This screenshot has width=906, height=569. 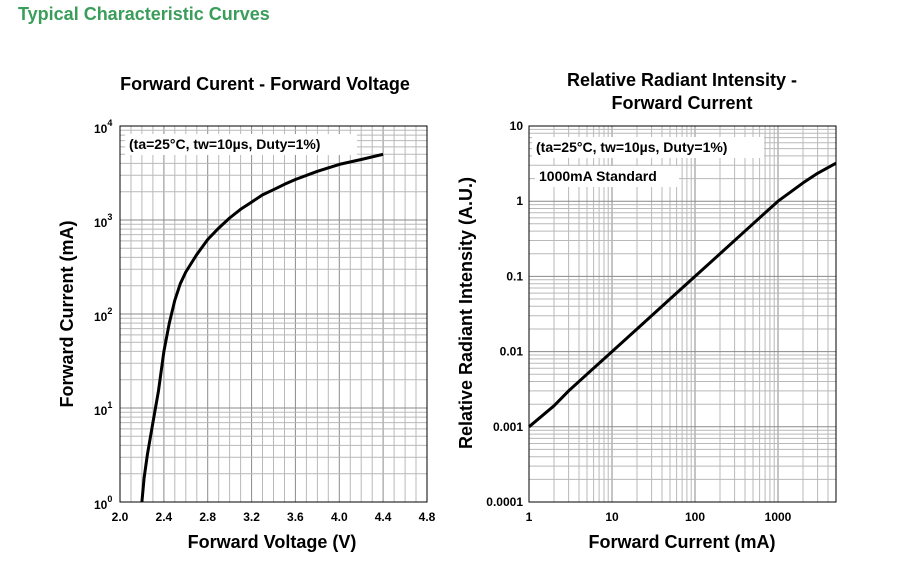 What do you see at coordinates (265, 84) in the screenshot?
I see `chart1-title: Forward Curent - Forward Voltage` at bounding box center [265, 84].